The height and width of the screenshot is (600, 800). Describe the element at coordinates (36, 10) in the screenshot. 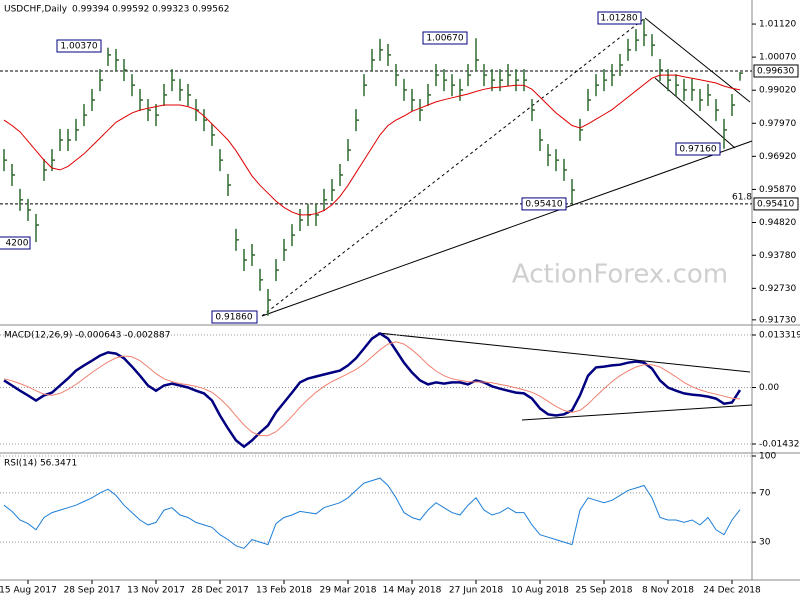

I see `panel-title: USDCHF,Daily` at that location.